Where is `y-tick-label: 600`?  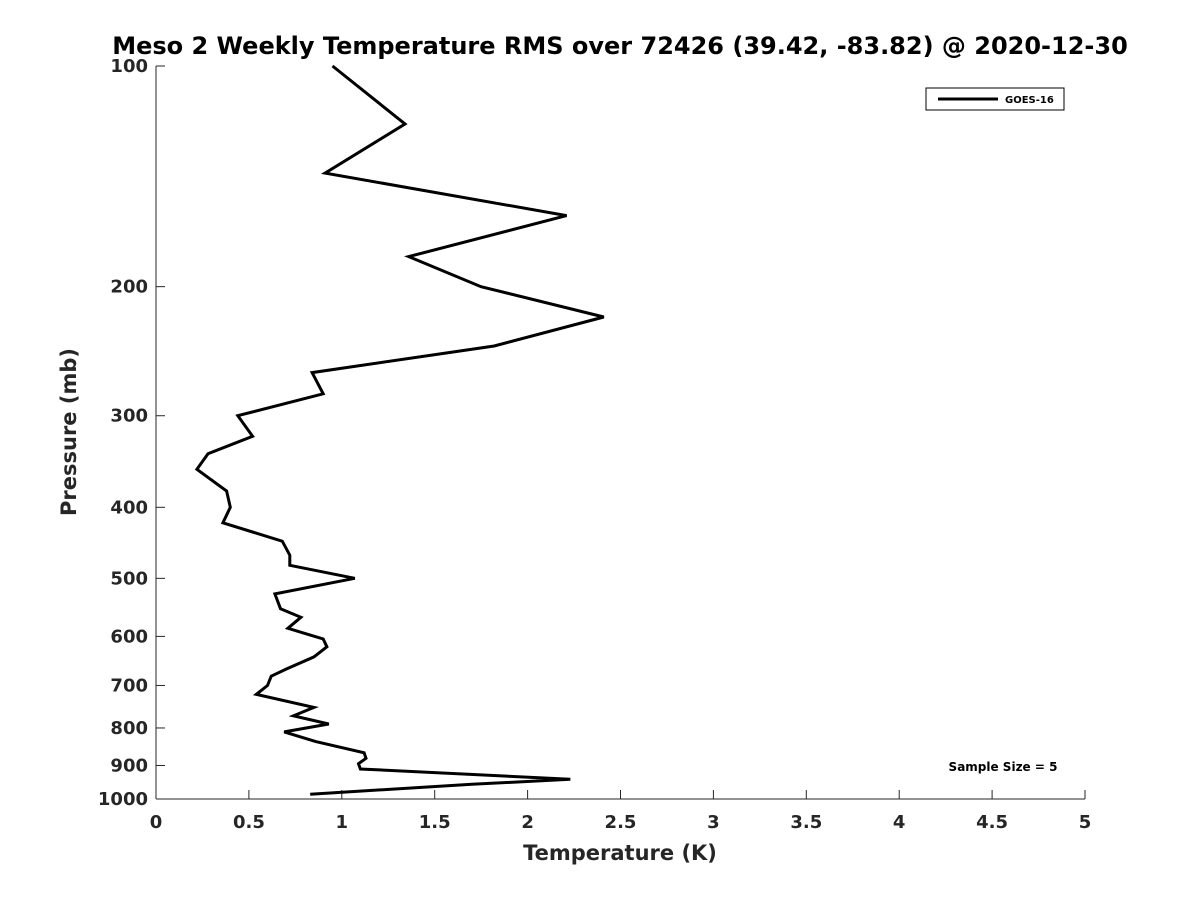 y-tick-label: 600 is located at coordinates (129, 636).